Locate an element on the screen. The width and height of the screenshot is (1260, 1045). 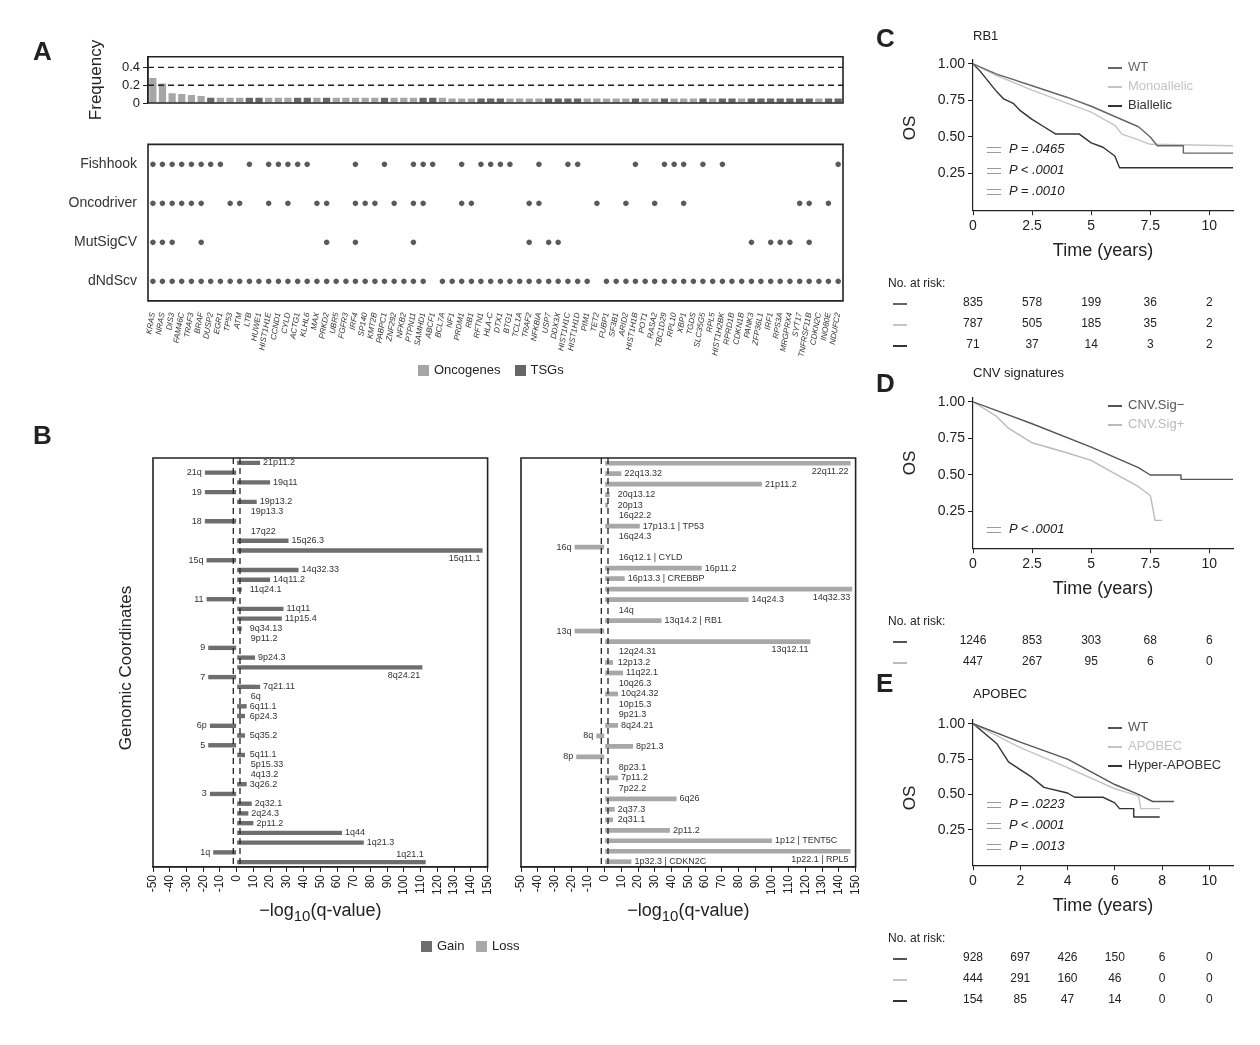
category-label: 17p13.1 | TP53 is located at coordinates (673, 525).